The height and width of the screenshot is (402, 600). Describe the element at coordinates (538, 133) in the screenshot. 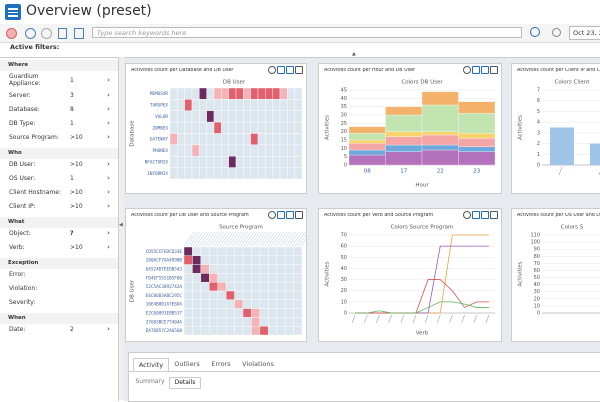

I see `y-tick-label: 3` at that location.